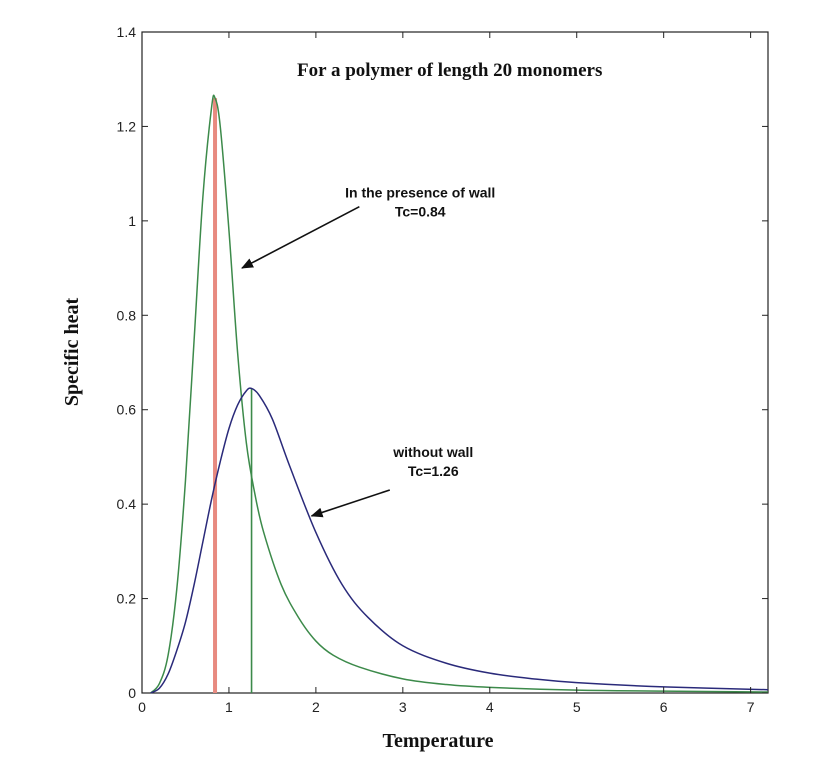 The height and width of the screenshot is (780, 817). What do you see at coordinates (577, 707) in the screenshot?
I see `x-tick-label: 5` at bounding box center [577, 707].